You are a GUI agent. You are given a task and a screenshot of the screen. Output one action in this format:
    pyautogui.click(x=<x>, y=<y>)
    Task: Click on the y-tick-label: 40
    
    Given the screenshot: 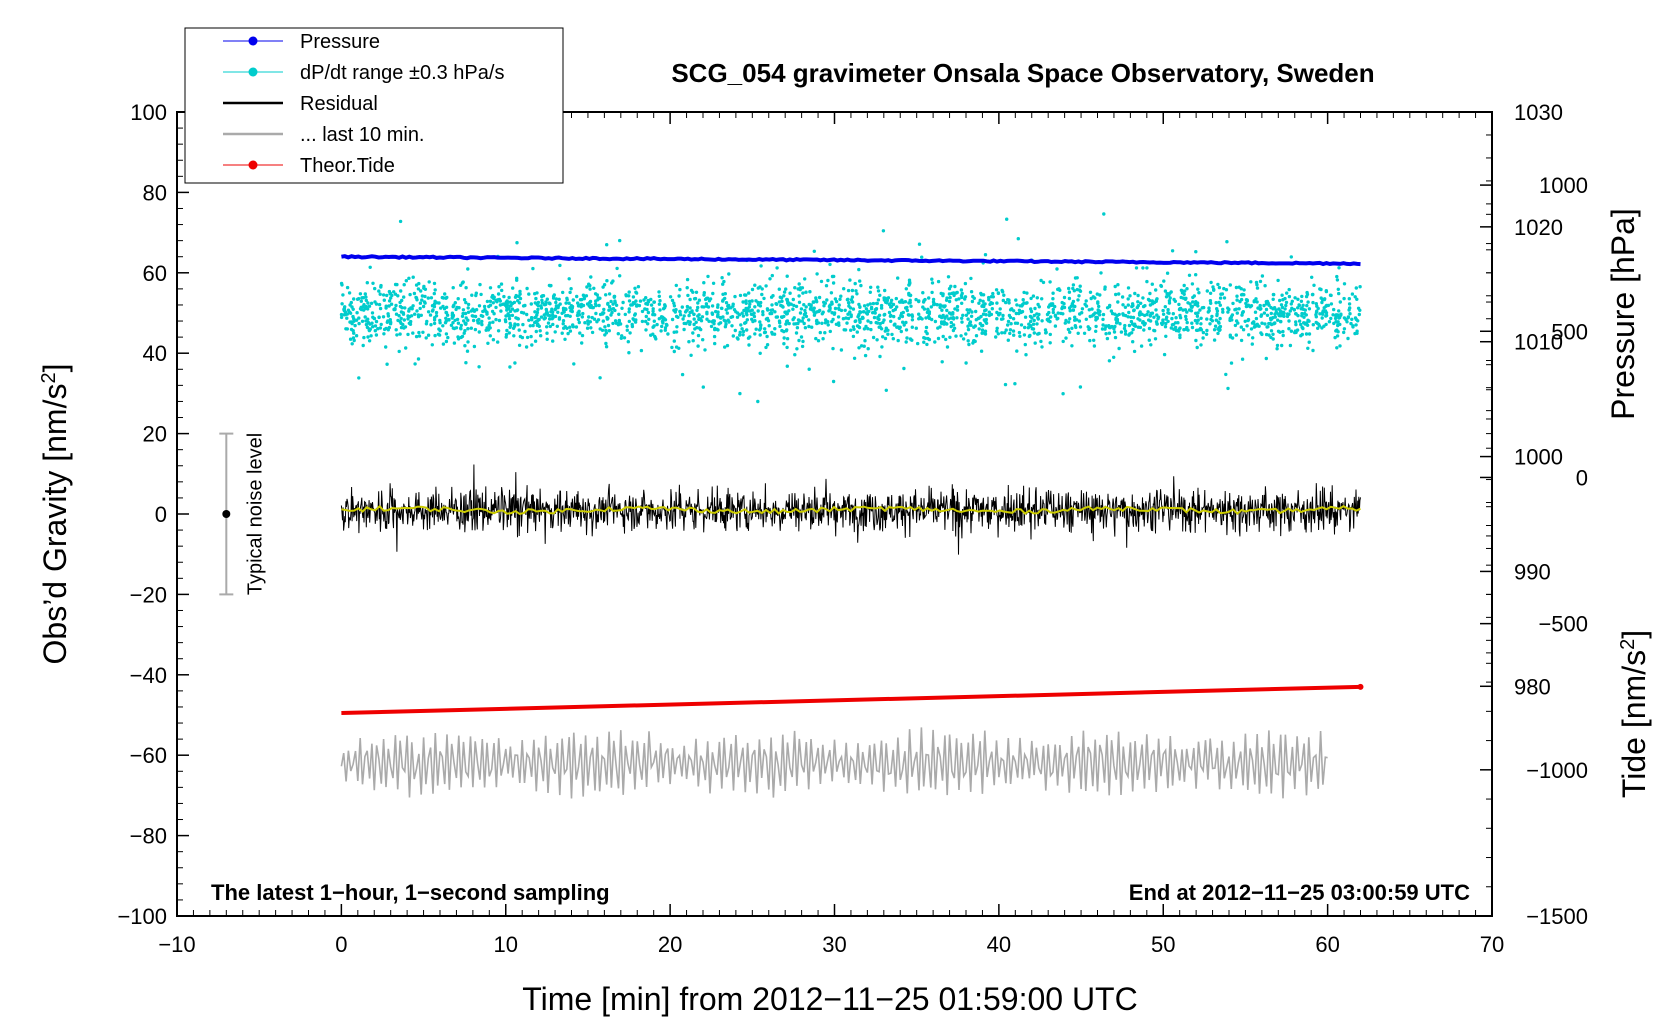 What is the action you would take?
    pyautogui.click(x=155, y=353)
    